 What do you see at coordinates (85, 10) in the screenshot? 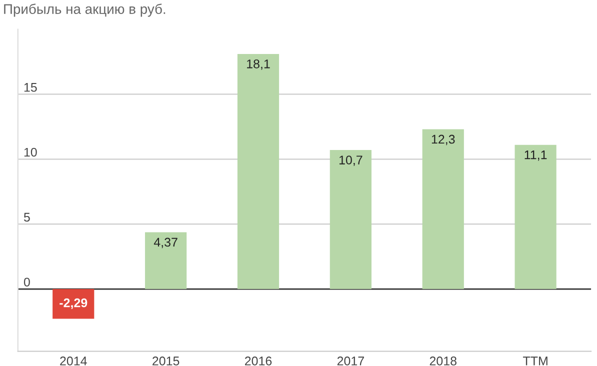
I see `chart-title: Прибыль на акцию в руб.` at bounding box center [85, 10].